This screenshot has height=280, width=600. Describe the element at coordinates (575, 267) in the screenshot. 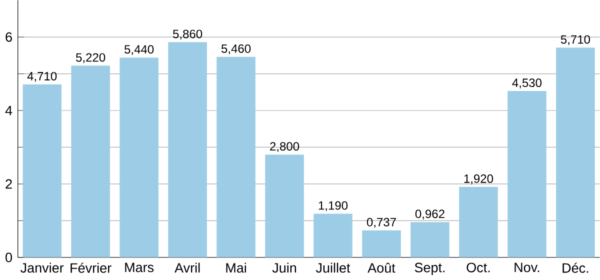

I see `x-tick-label: Déc.` at that location.